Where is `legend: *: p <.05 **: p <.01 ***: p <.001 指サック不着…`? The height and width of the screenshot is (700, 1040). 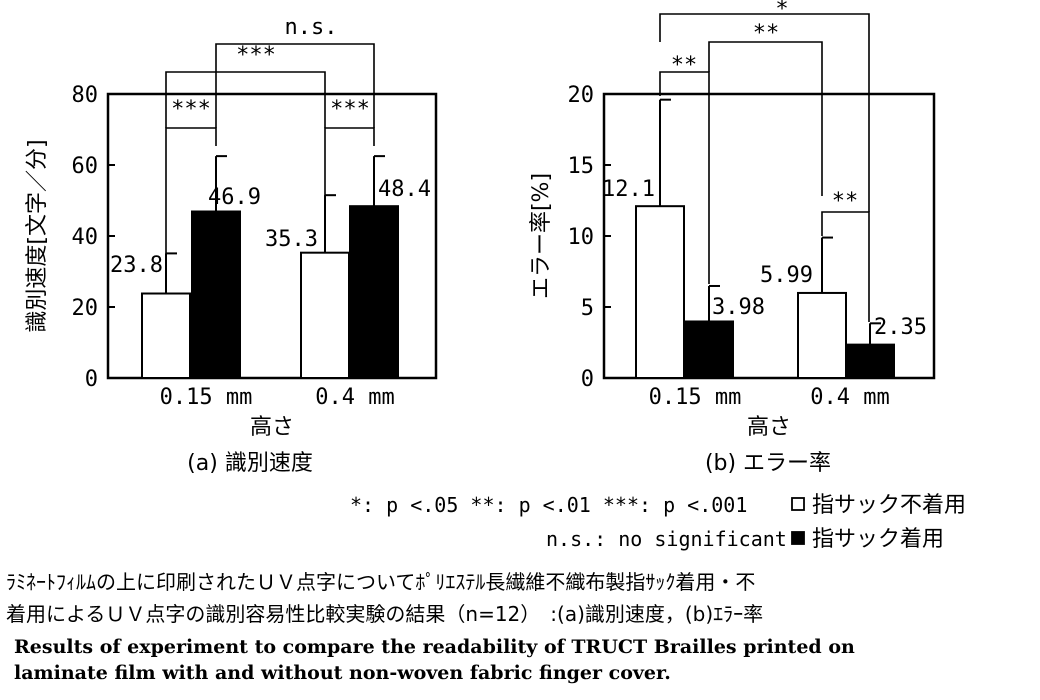 legend: *: p <.05 **: p <.01 ***: p <.001 指サック不着… is located at coordinates (658, 522).